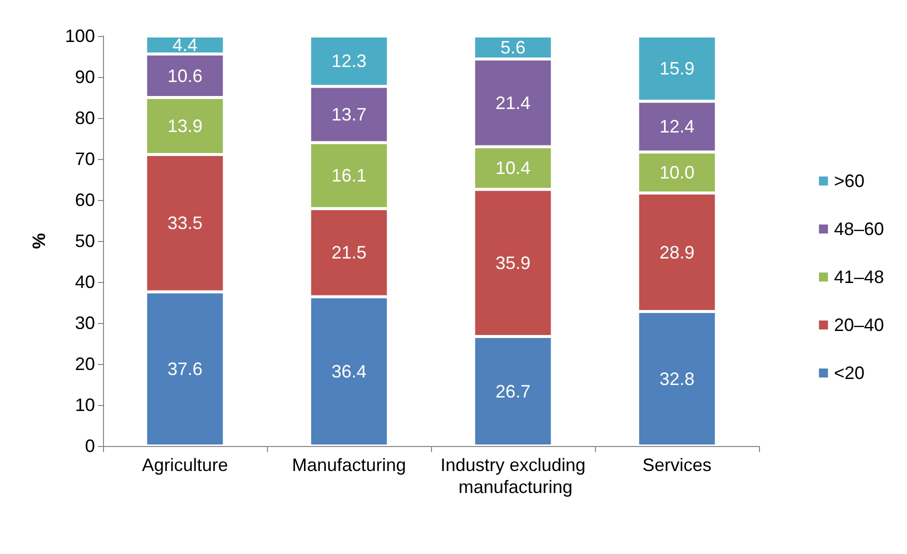  What do you see at coordinates (84, 364) in the screenshot?
I see `y-tick-label: 20` at bounding box center [84, 364].